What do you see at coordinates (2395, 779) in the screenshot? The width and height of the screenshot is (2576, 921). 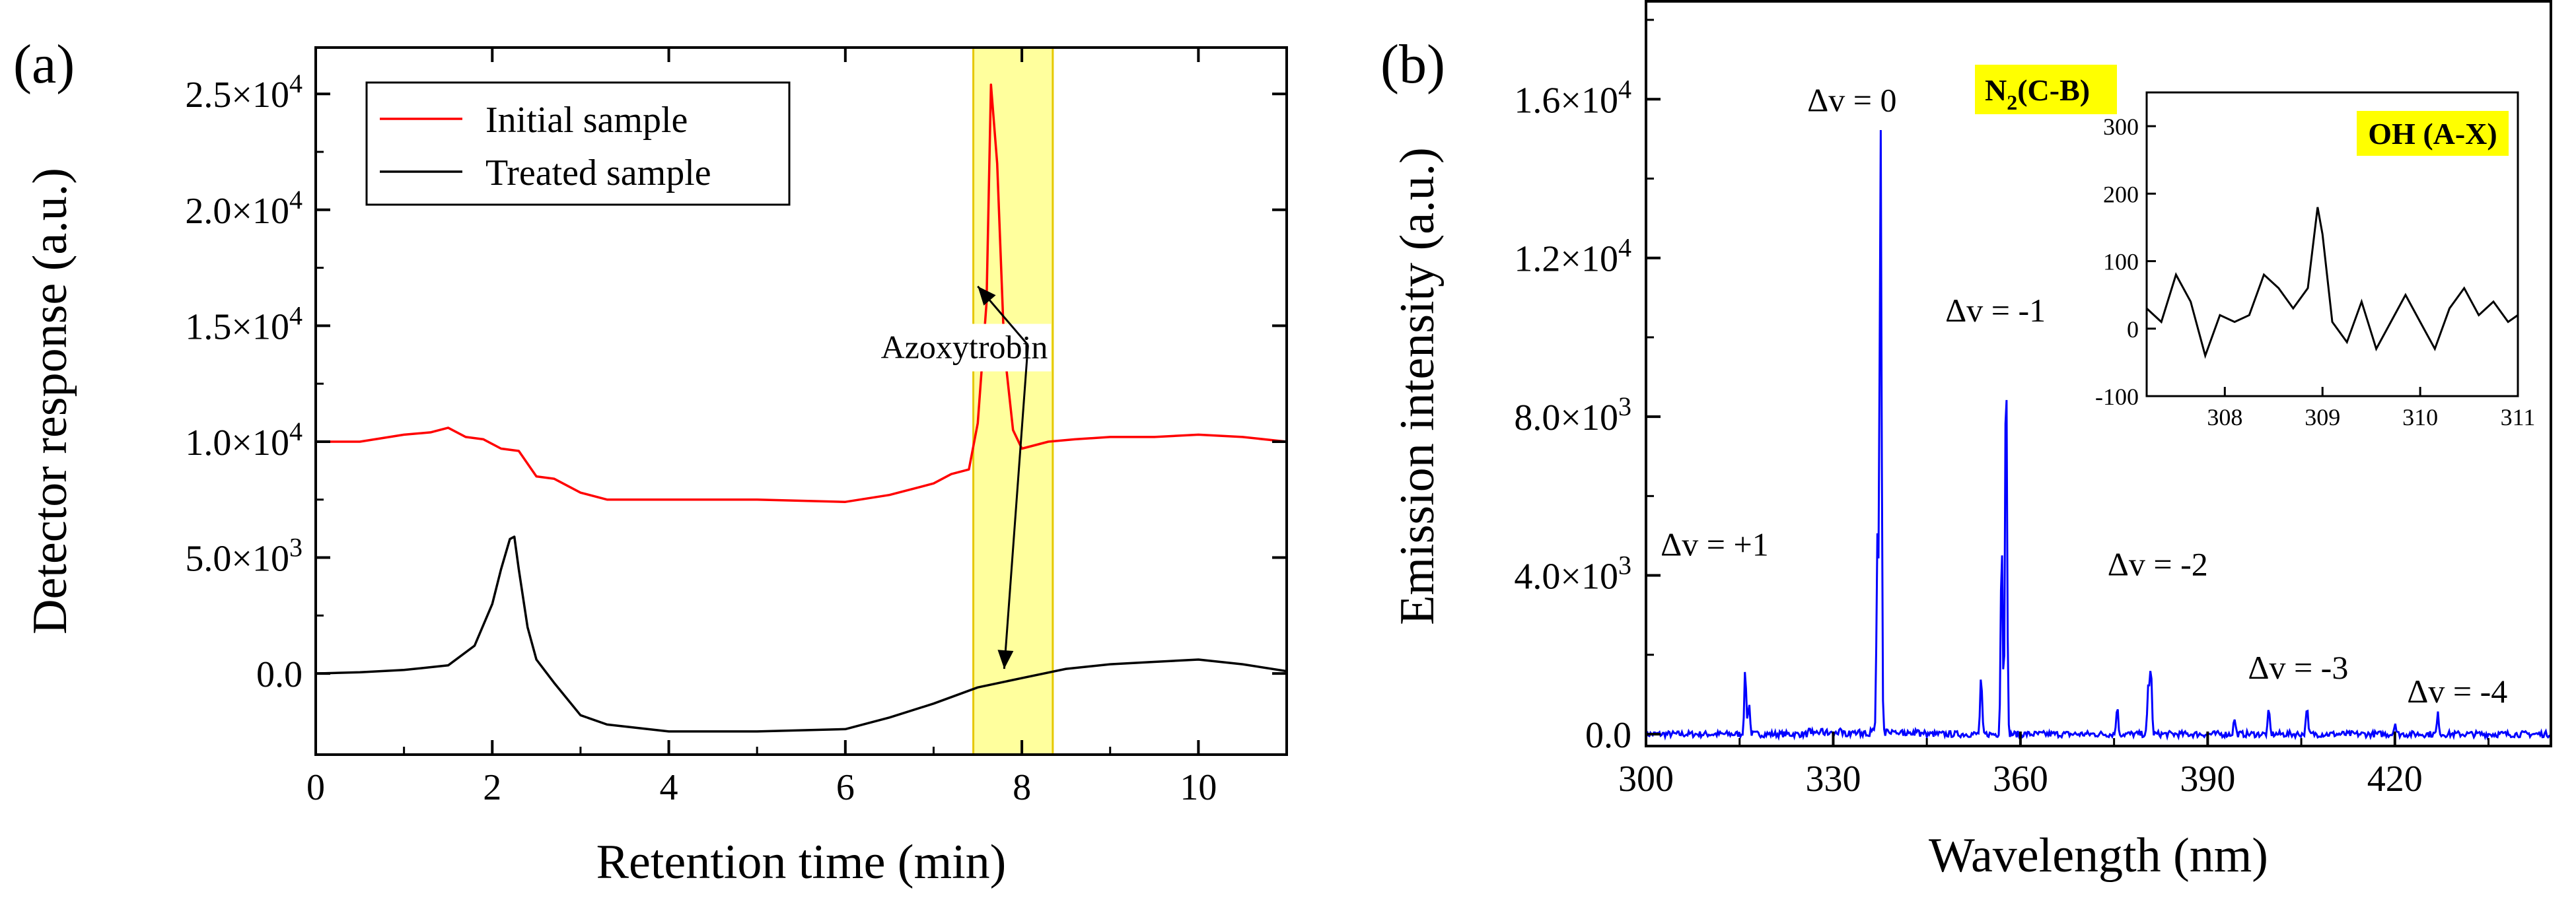 I see `x-tick-label: 420` at bounding box center [2395, 779].